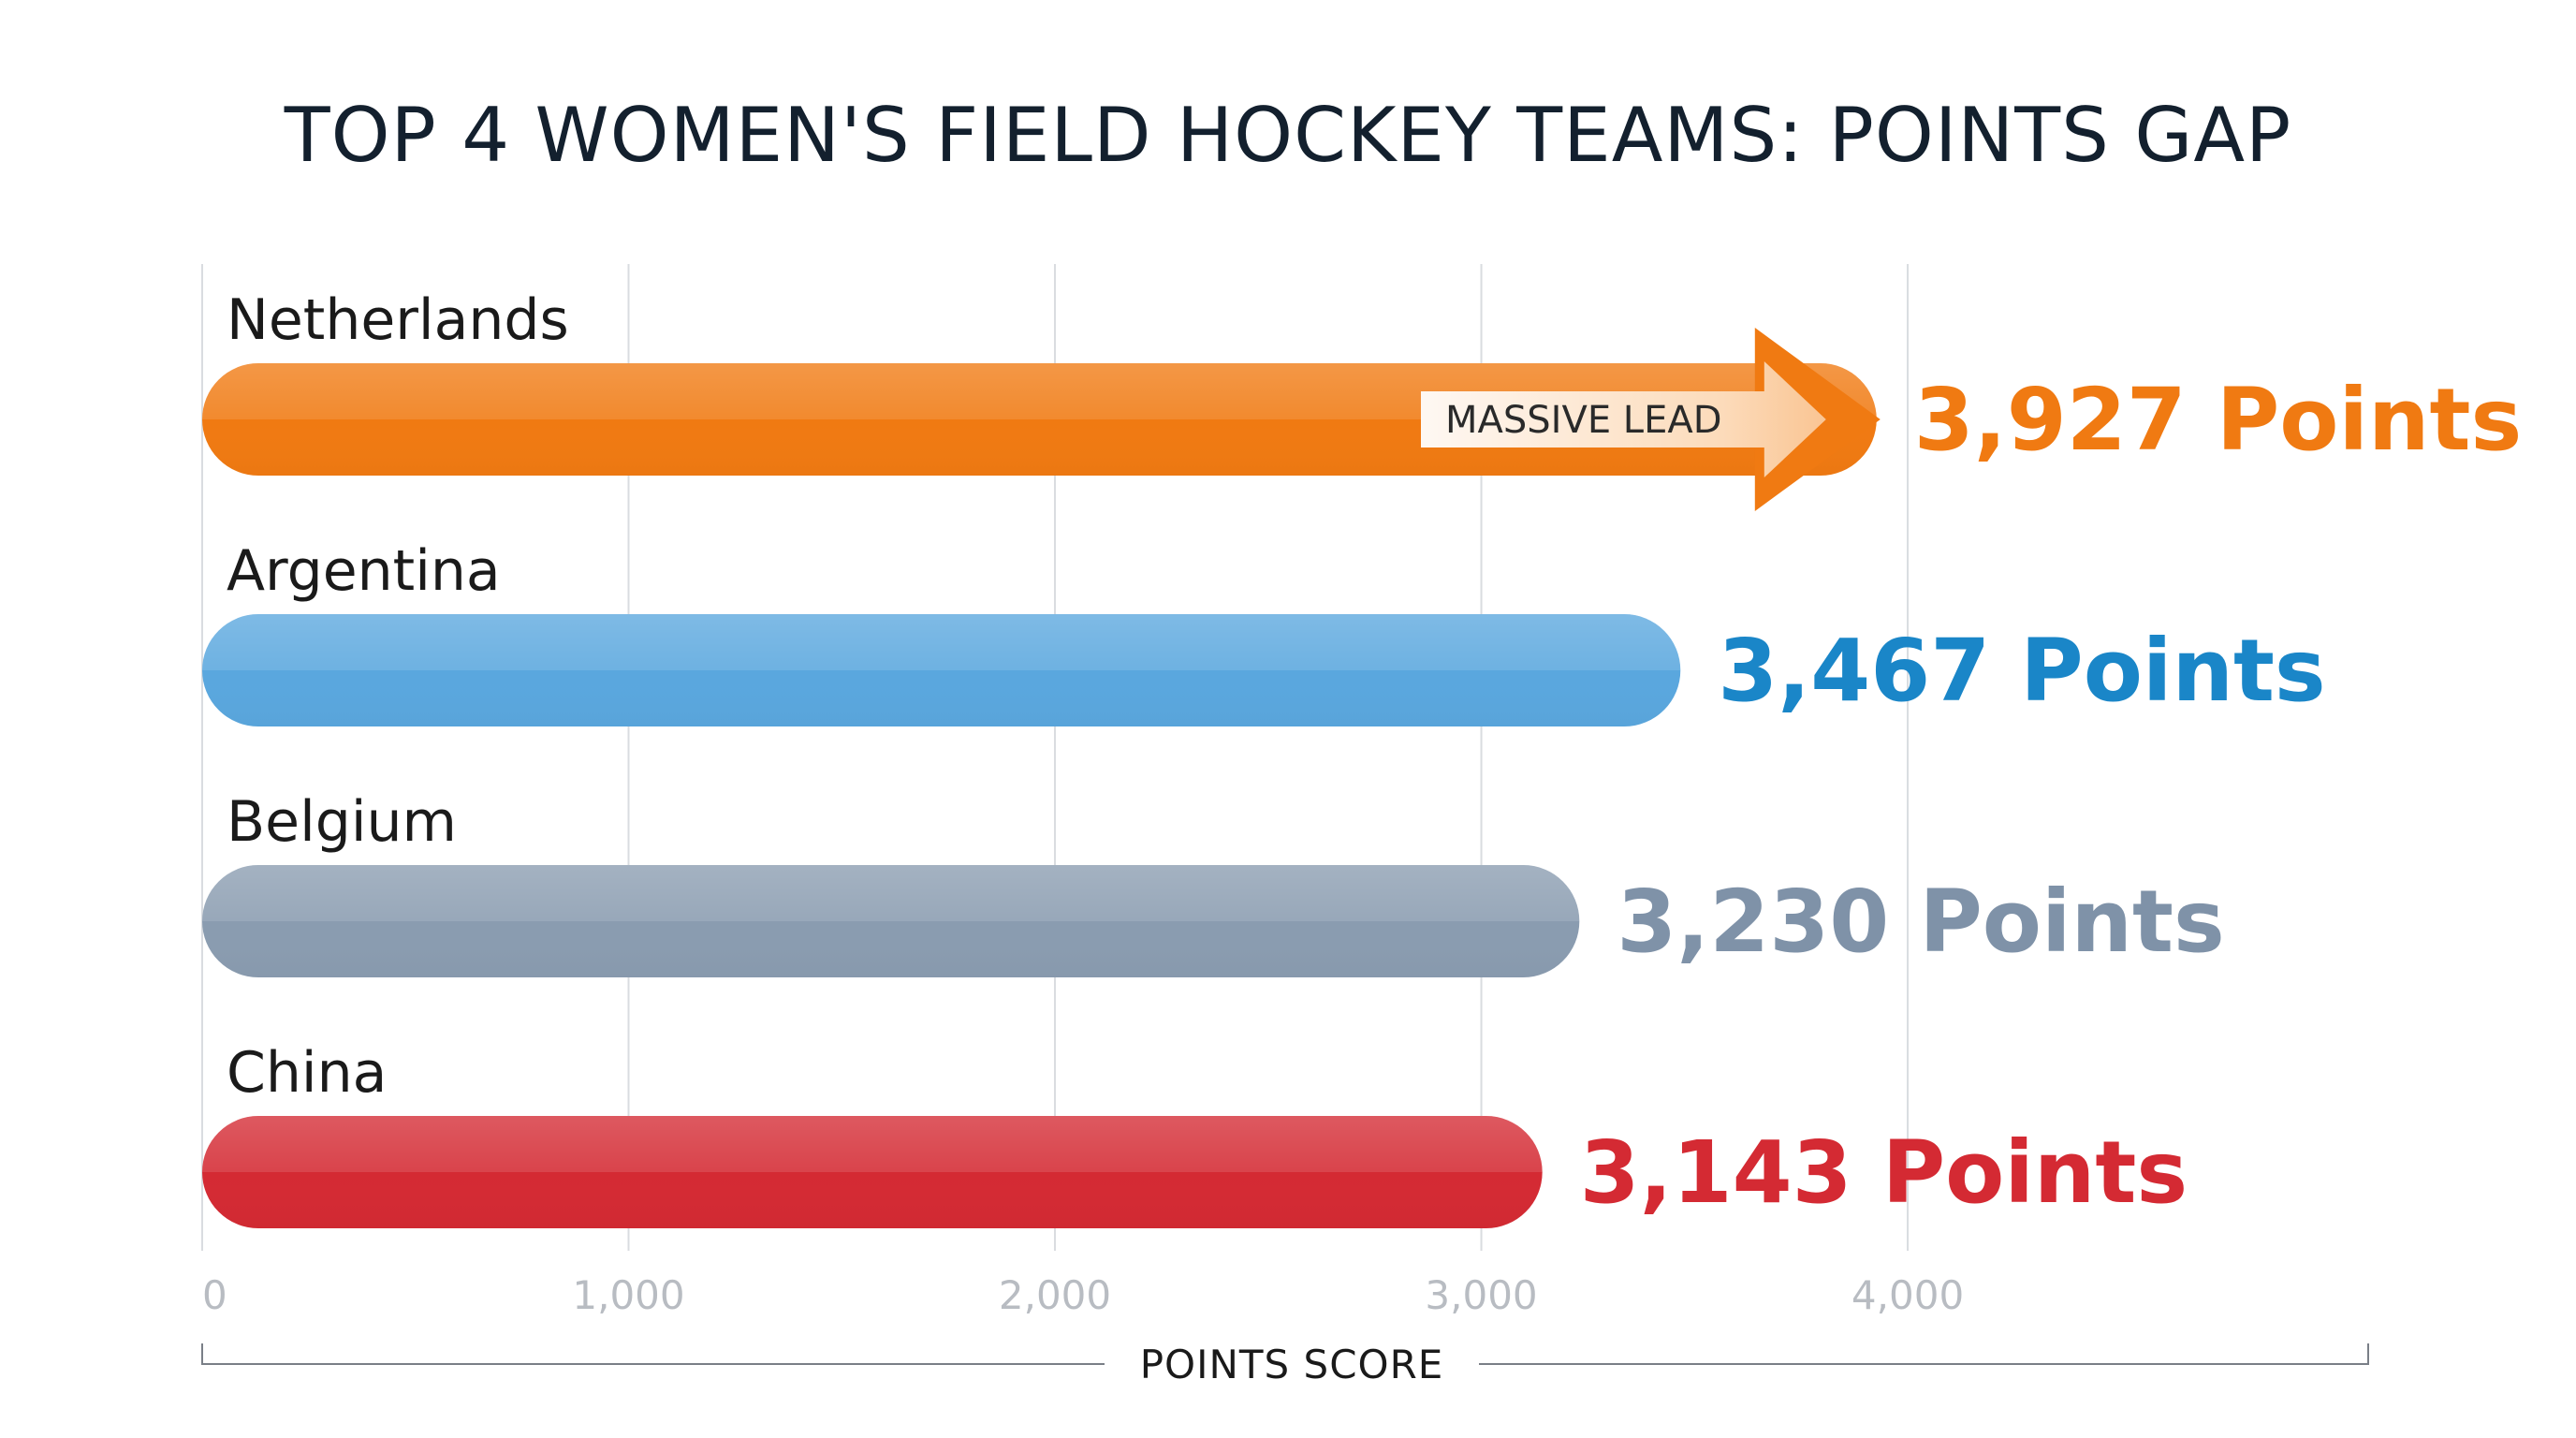 The height and width of the screenshot is (1438, 2576). I want to click on category-label: Argentina, so click(364, 571).